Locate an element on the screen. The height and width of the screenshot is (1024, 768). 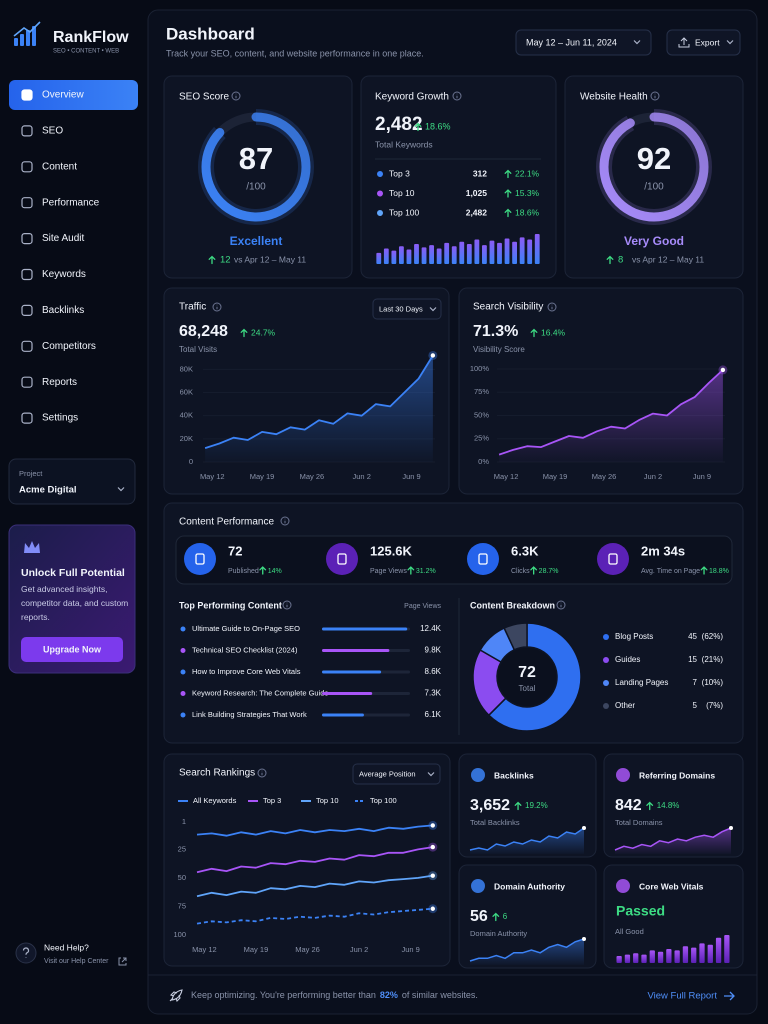
change: 24.7% is located at coordinates (263, 332).